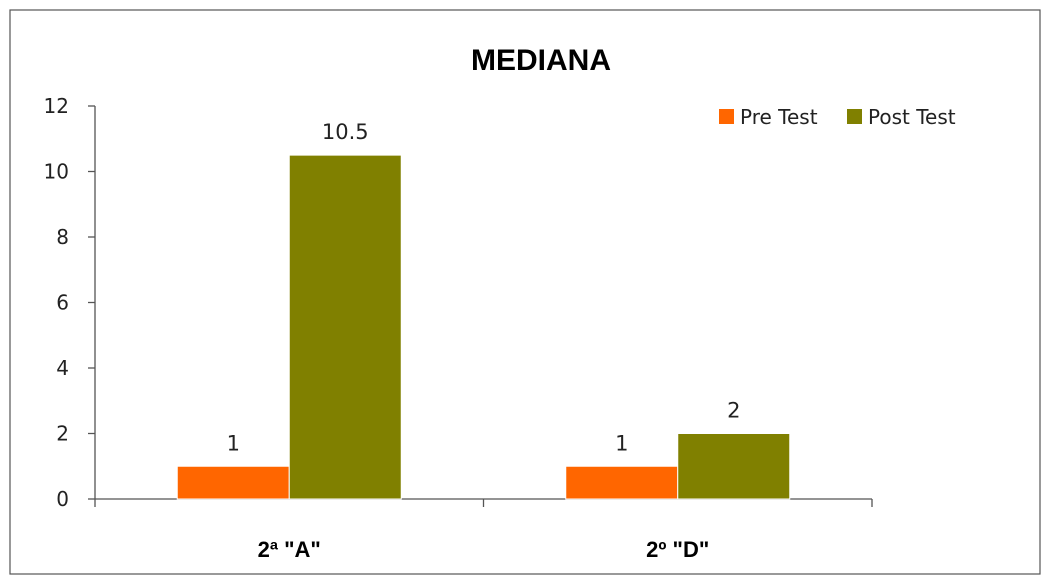  Describe the element at coordinates (289, 549) in the screenshot. I see `x-category-label: 2ª "A"` at that location.